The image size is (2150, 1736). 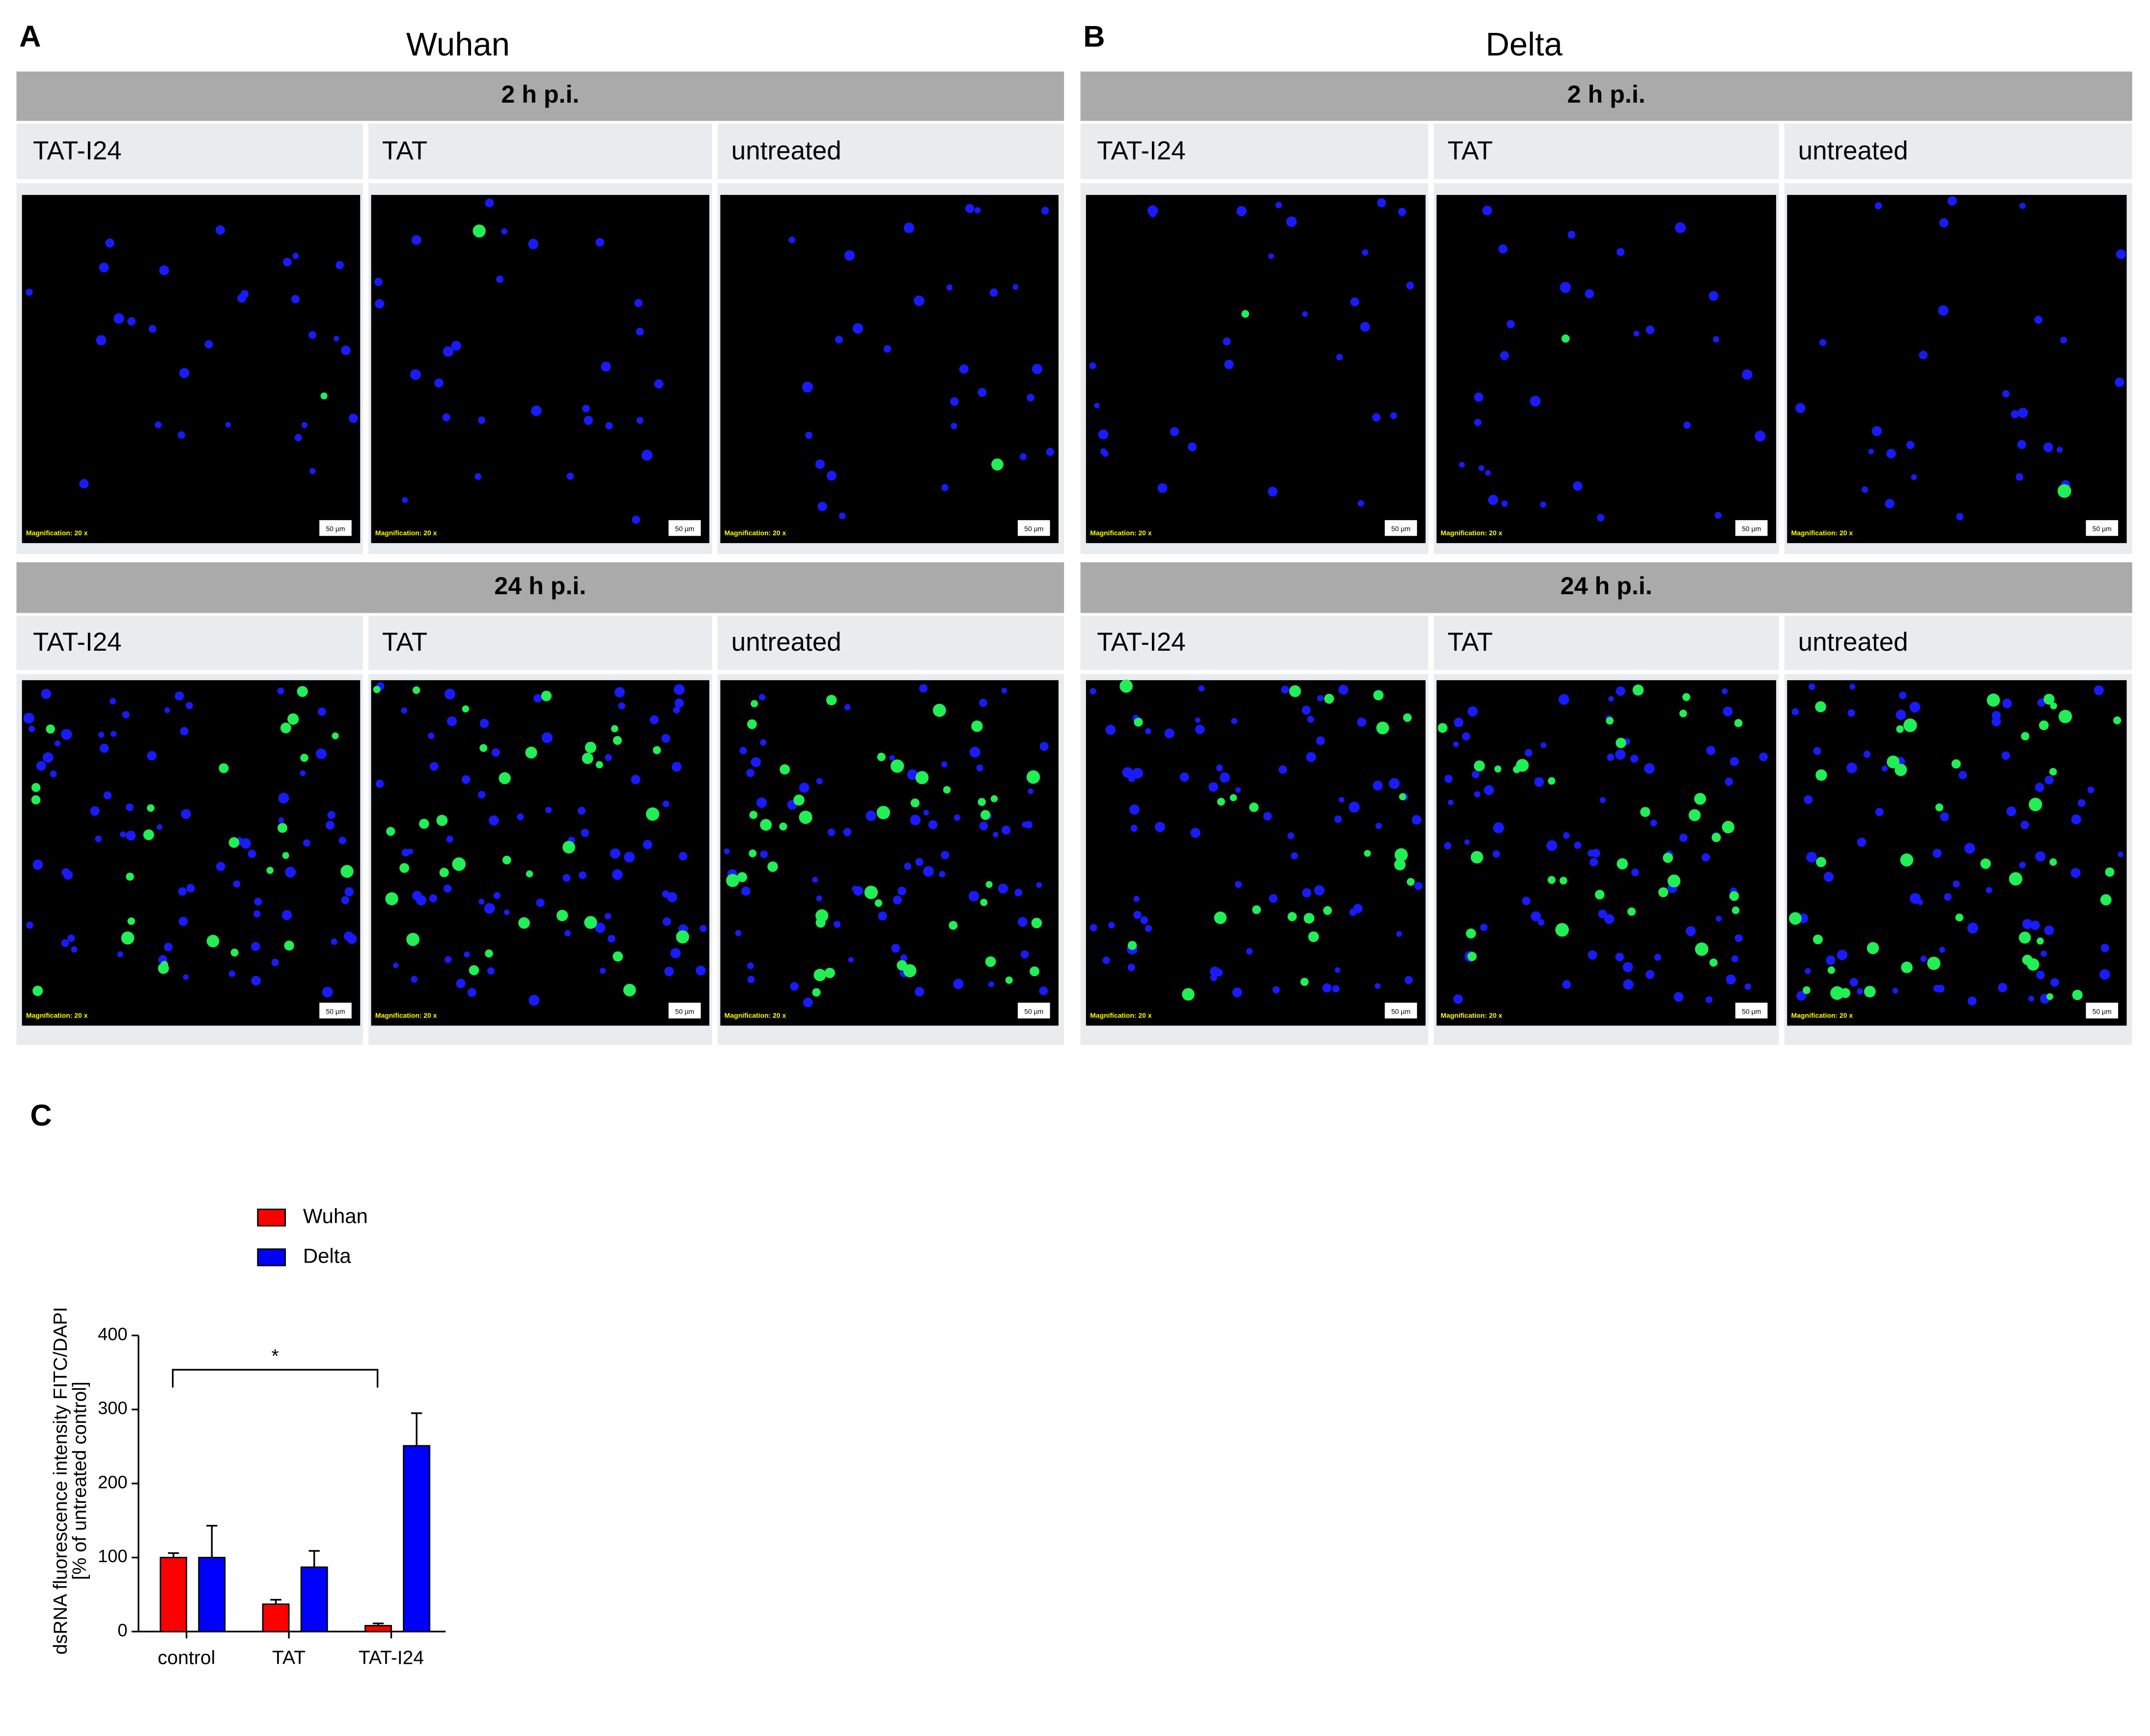 What do you see at coordinates (1606, 587) in the screenshot?
I see `time-header` at bounding box center [1606, 587].